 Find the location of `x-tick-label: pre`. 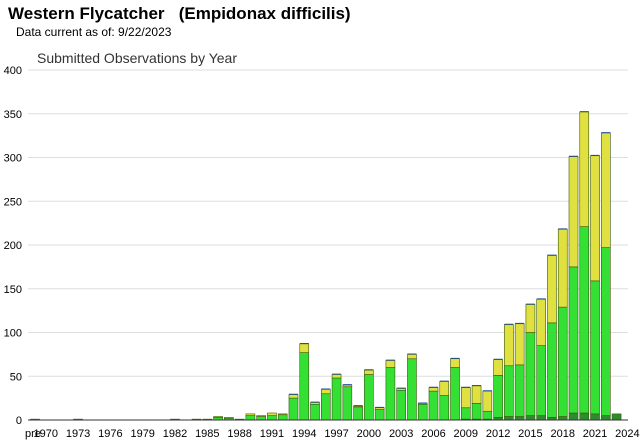

x-tick-label: pre is located at coordinates (33, 434).